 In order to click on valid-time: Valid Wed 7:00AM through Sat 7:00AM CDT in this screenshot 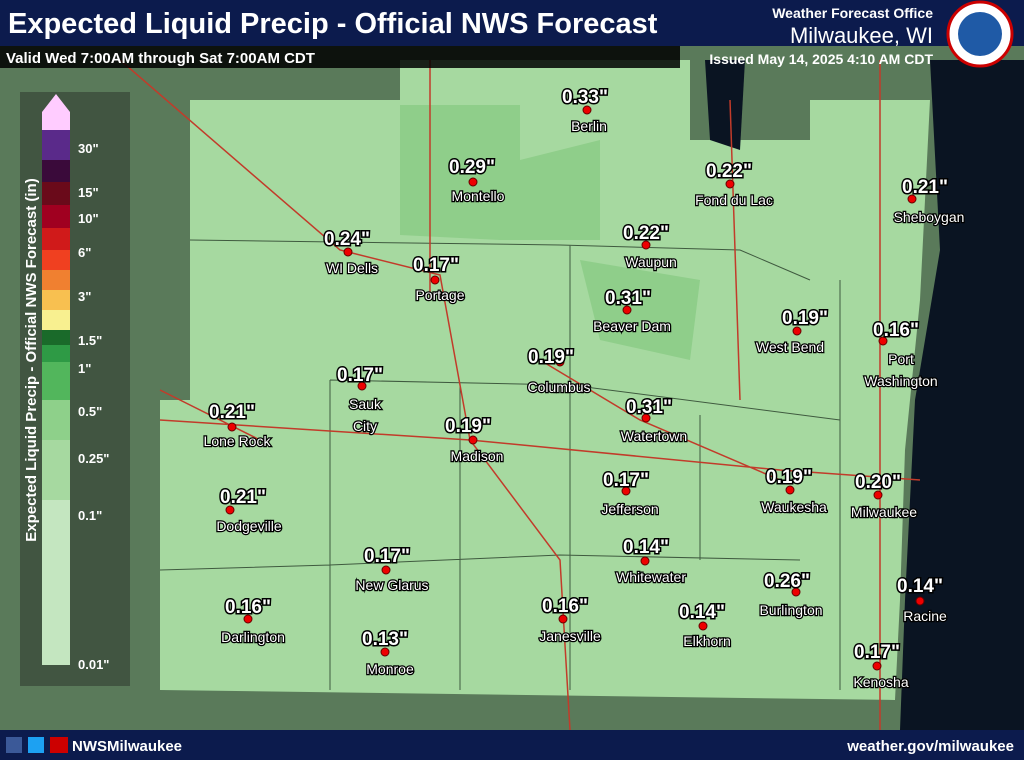, I will do `click(160, 58)`.